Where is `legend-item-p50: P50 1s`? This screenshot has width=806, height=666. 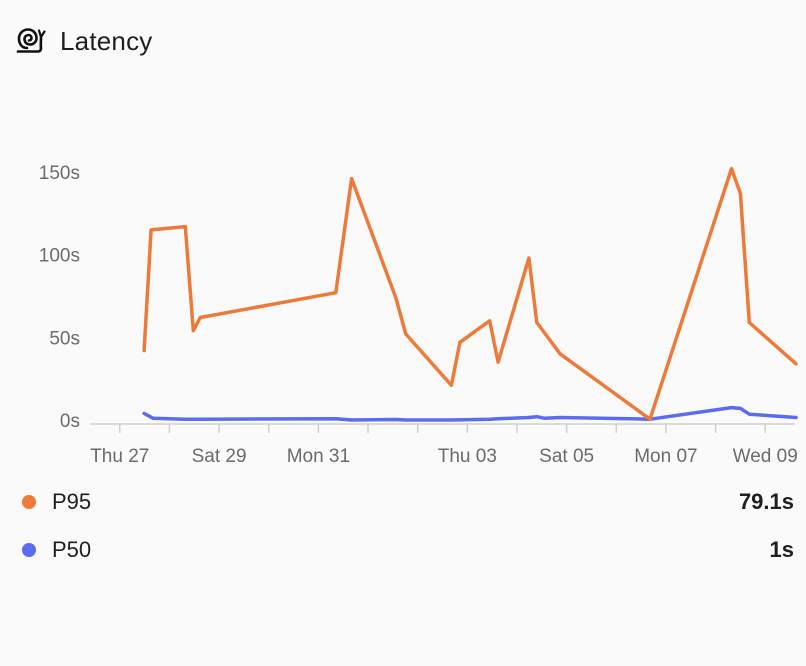 legend-item-p50: P50 1s is located at coordinates (403, 550).